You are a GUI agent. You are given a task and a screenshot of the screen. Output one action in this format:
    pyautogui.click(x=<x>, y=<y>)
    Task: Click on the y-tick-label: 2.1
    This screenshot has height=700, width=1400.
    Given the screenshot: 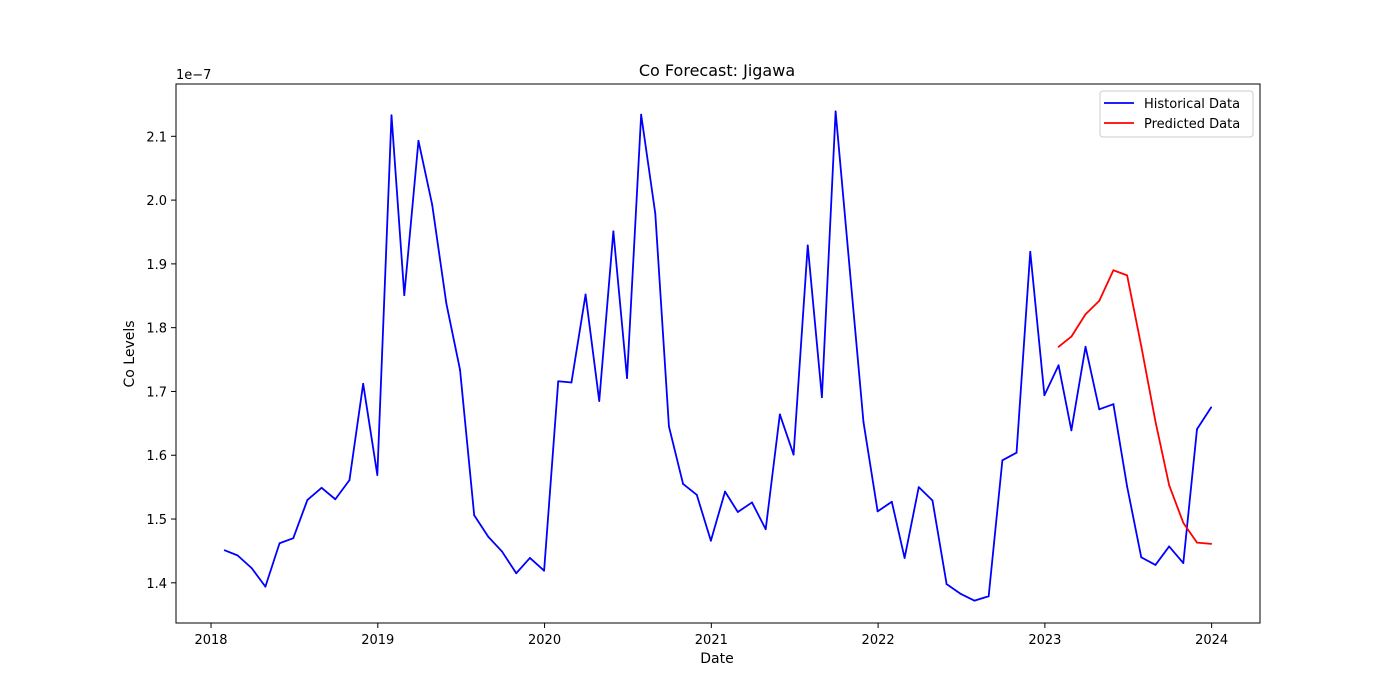 What is the action you would take?
    pyautogui.click(x=156, y=137)
    